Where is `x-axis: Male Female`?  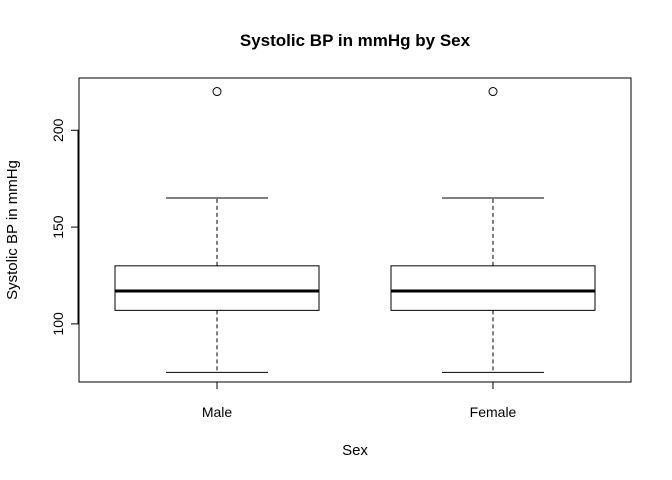
x-axis: Male Female is located at coordinates (359, 400).